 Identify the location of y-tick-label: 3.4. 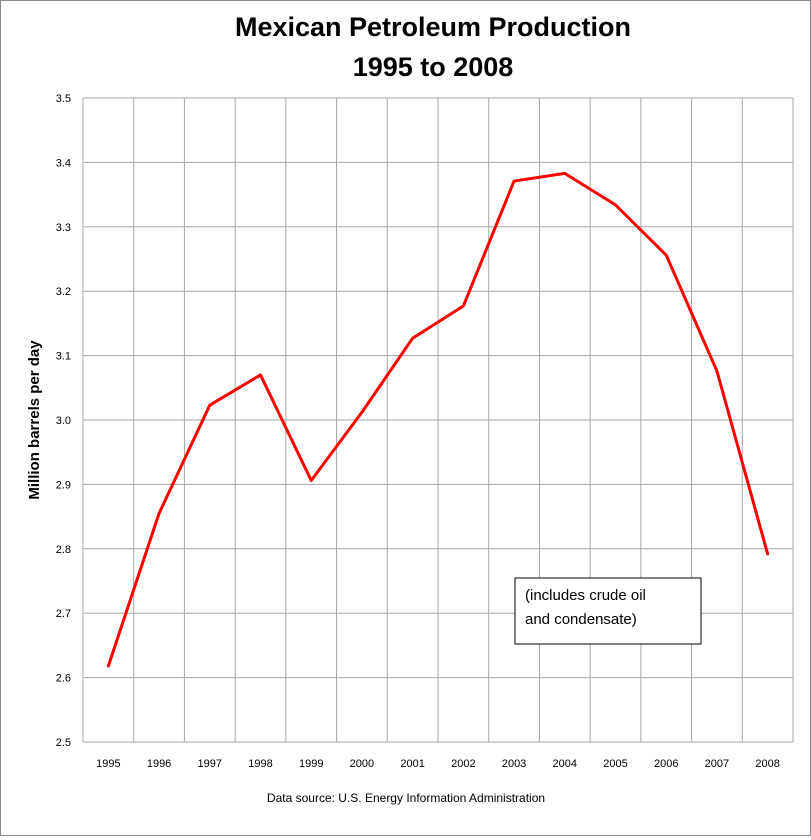
(63, 163).